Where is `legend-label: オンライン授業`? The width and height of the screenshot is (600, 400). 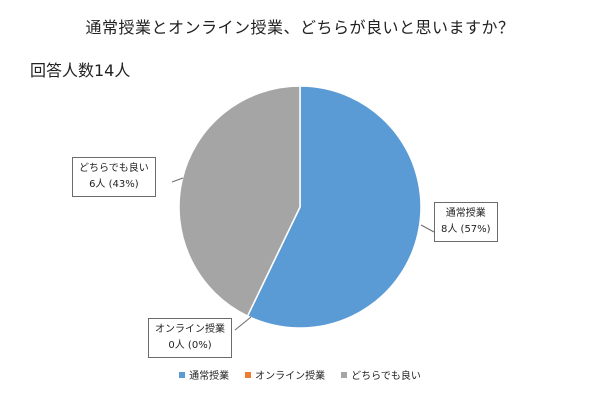
legend-label: オンライン授業 is located at coordinates (290, 376).